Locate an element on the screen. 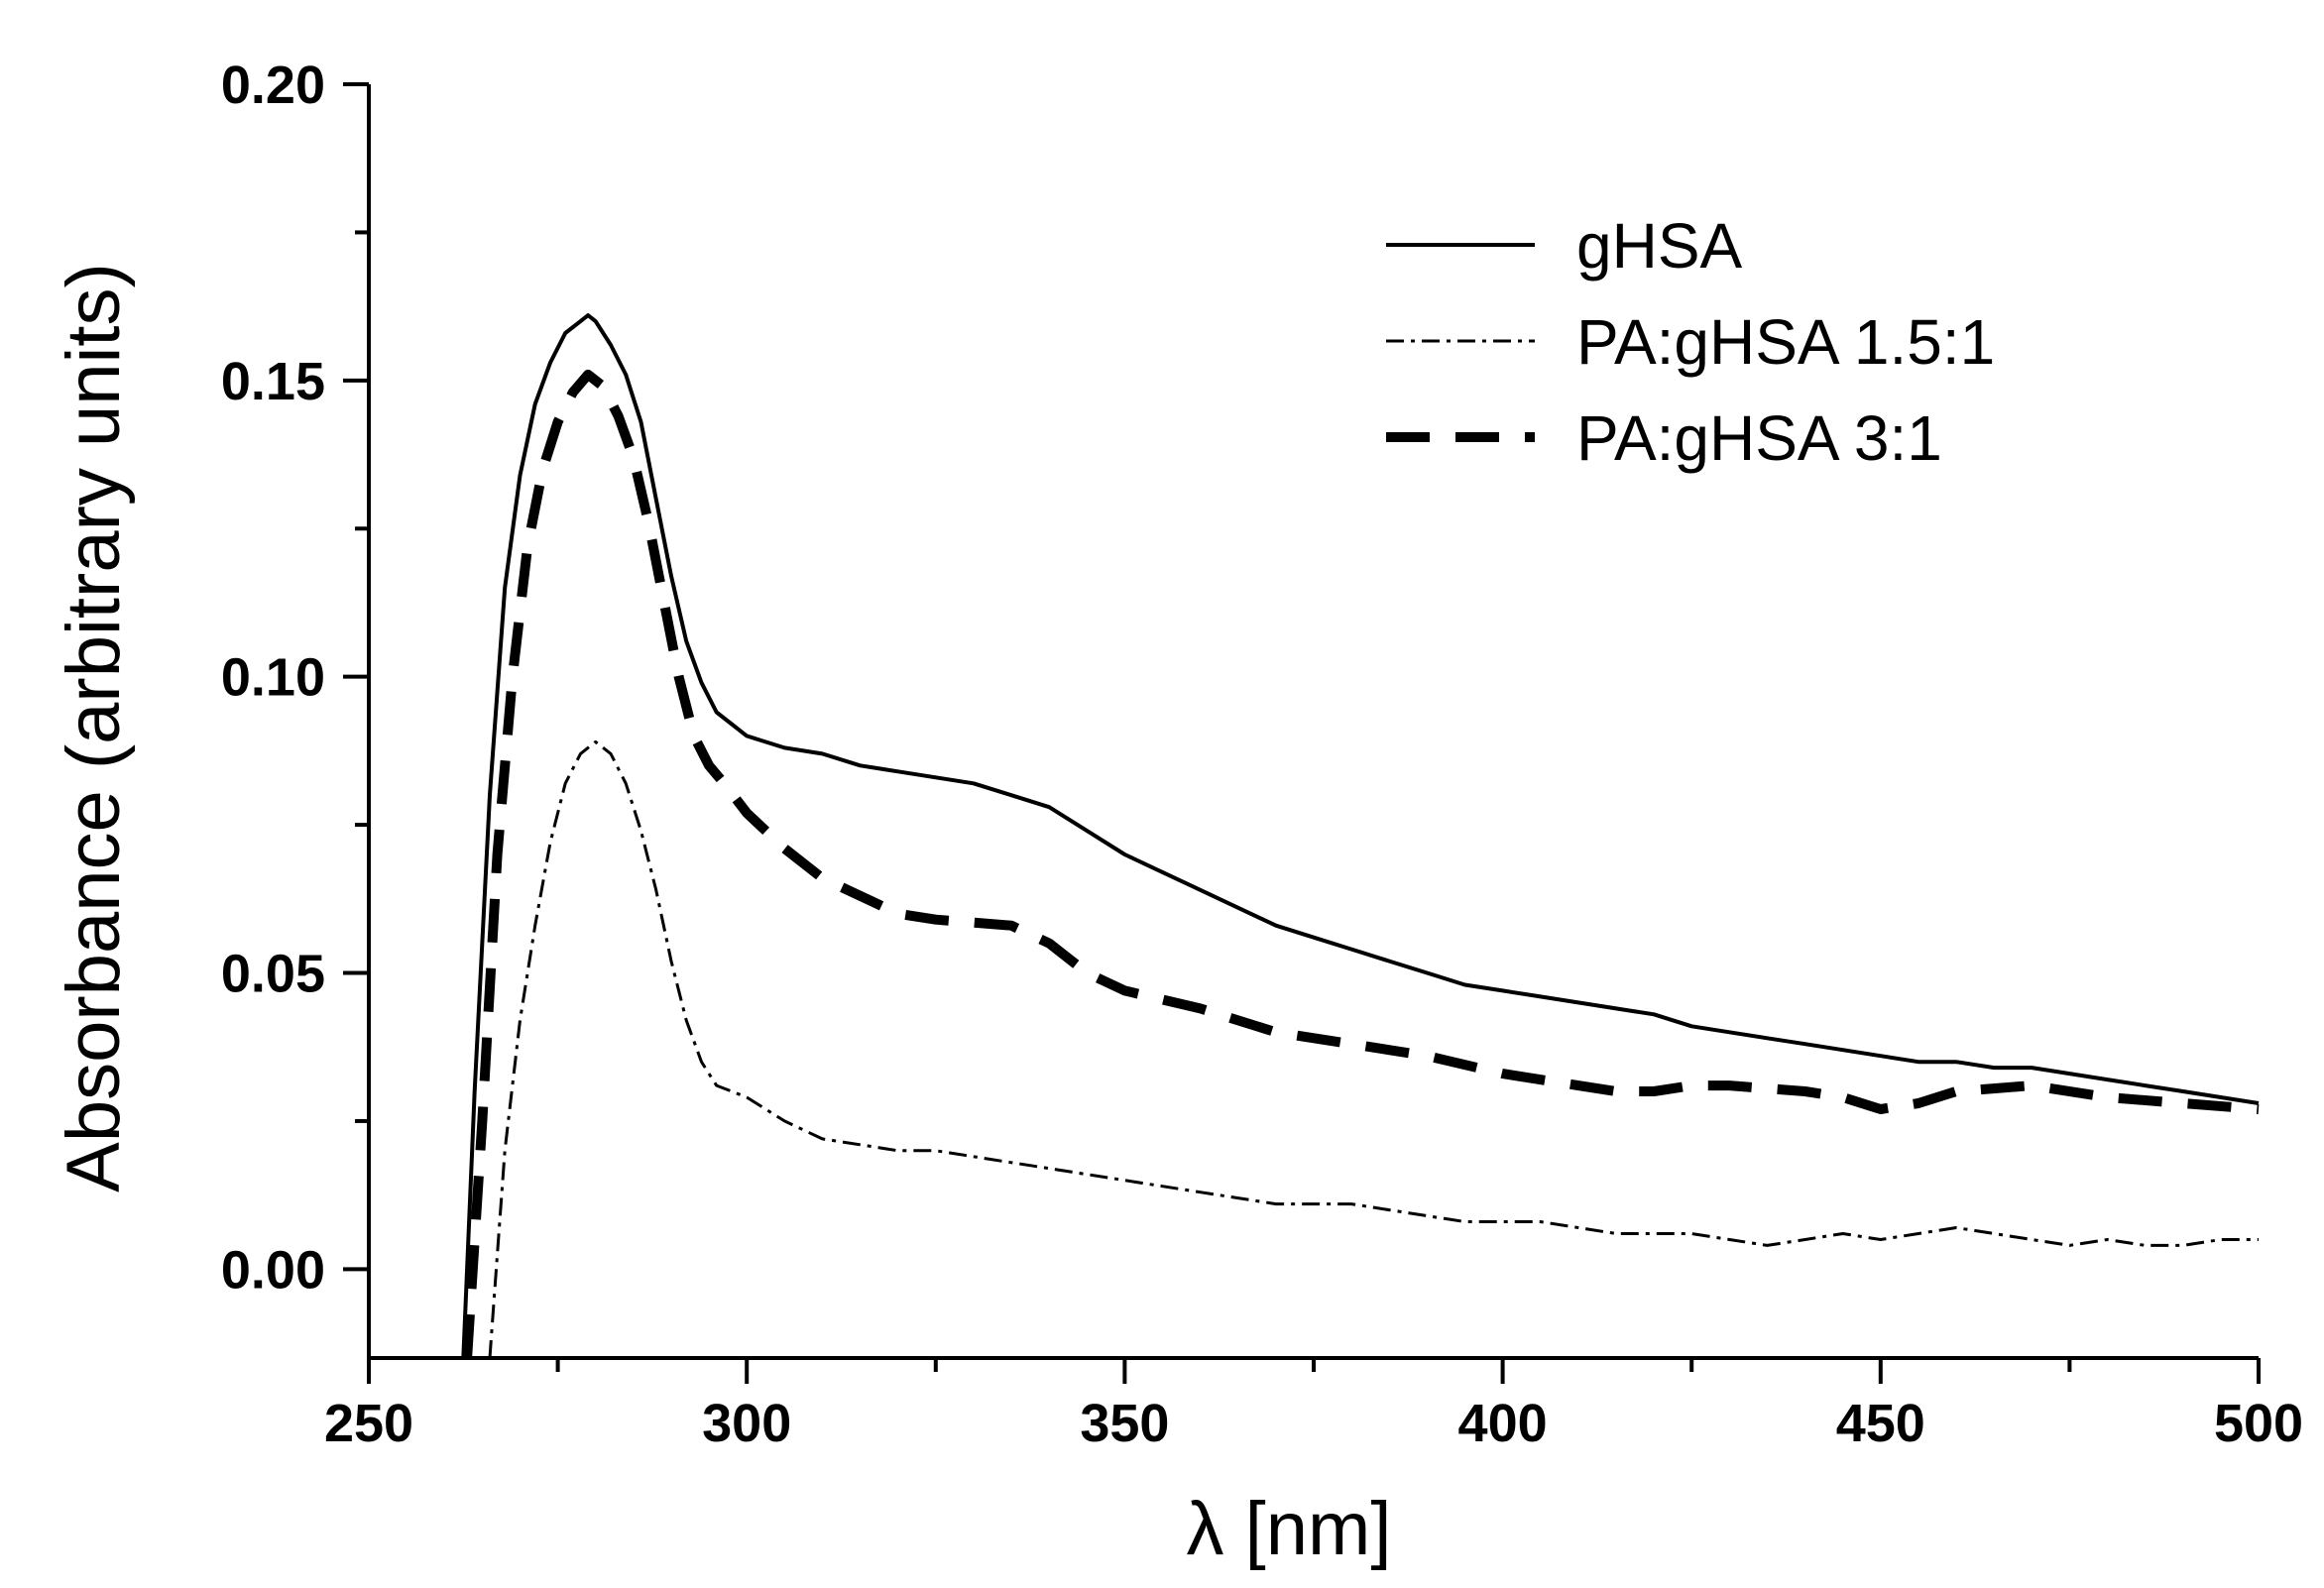  x-tick-label: 350 is located at coordinates (1124, 1423).